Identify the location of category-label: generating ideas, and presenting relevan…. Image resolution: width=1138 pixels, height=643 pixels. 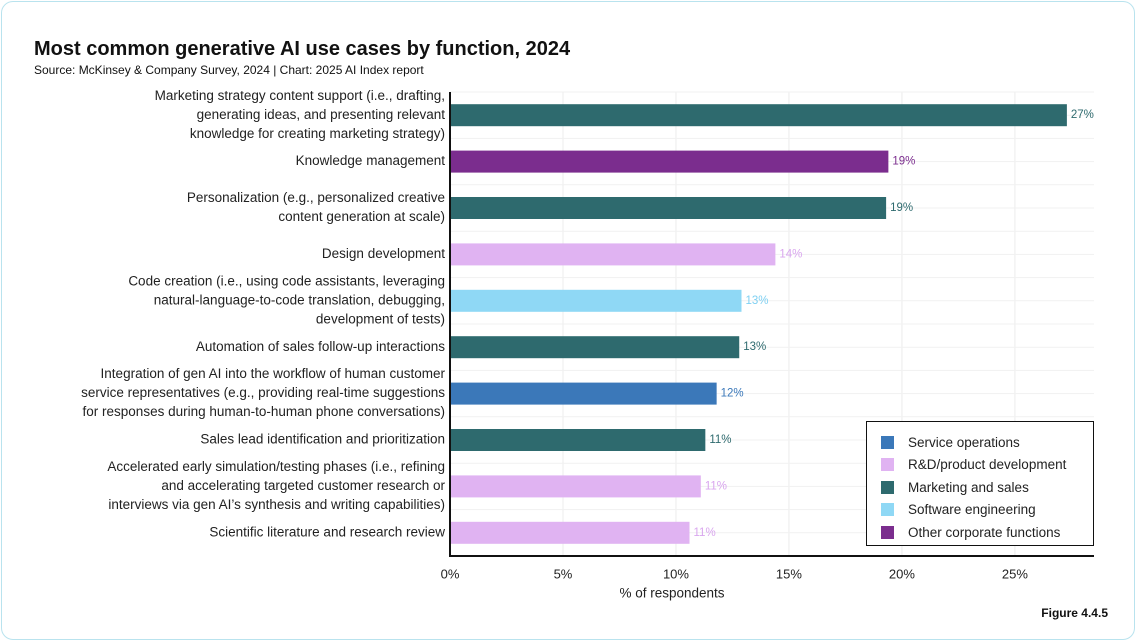
(321, 114).